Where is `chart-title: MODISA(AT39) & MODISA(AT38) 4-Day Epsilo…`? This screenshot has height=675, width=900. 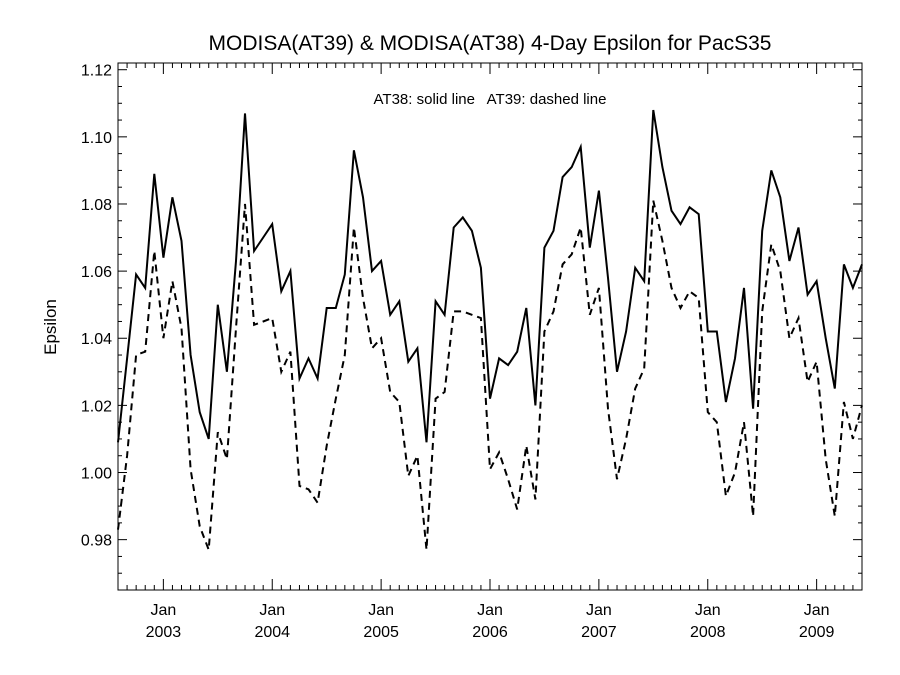
chart-title: MODISA(AT39) & MODISA(AT38) 4-Day Epsilo… is located at coordinates (490, 43).